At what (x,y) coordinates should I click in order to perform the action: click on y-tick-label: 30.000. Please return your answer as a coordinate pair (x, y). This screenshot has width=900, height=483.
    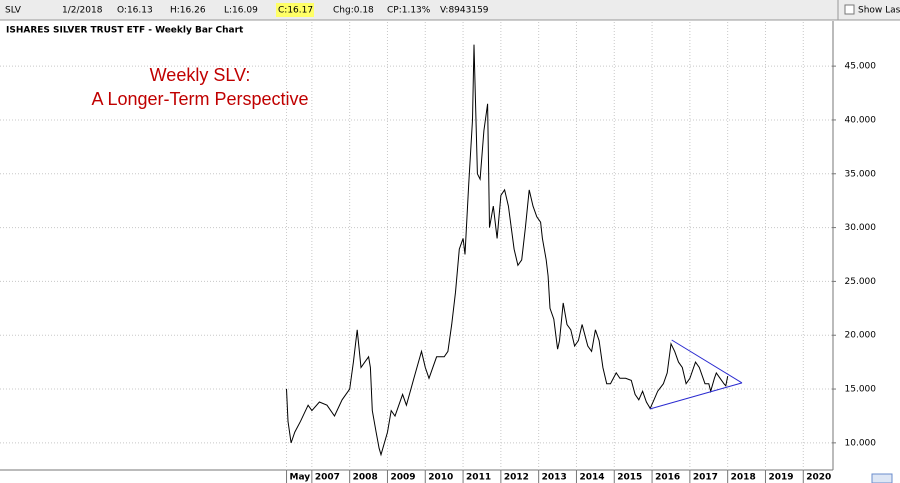
    Looking at the image, I should click on (861, 228).